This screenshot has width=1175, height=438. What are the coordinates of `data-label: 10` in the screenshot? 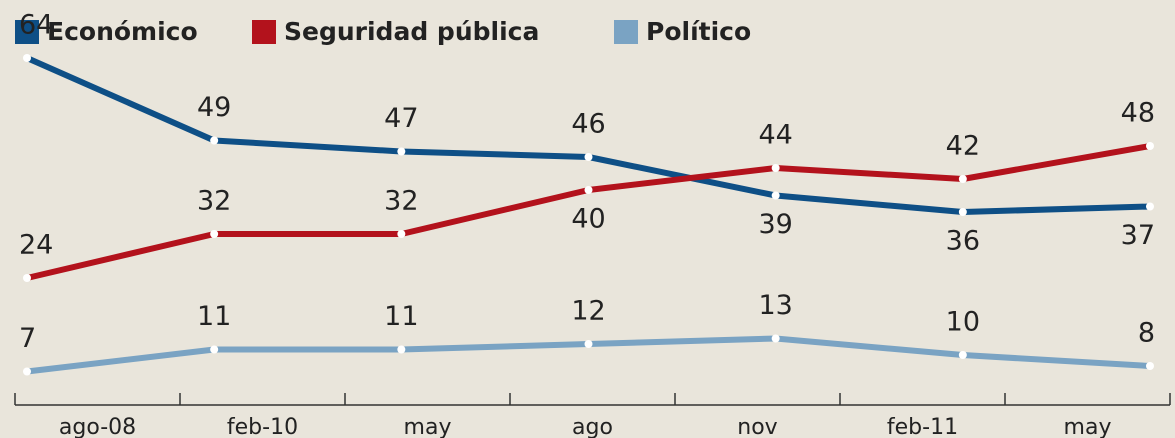 It's located at (963, 322).